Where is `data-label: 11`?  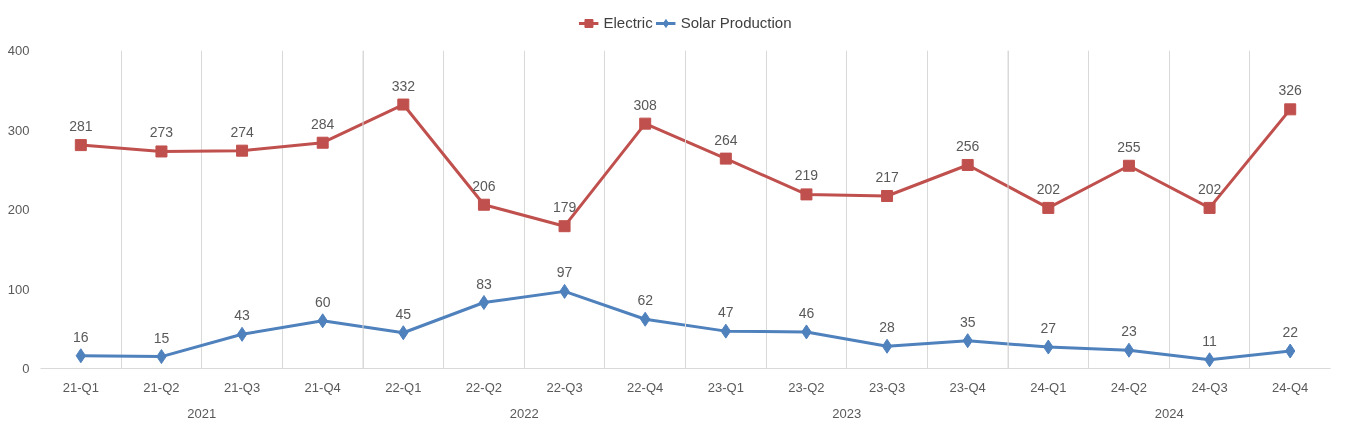
data-label: 11 is located at coordinates (1210, 340).